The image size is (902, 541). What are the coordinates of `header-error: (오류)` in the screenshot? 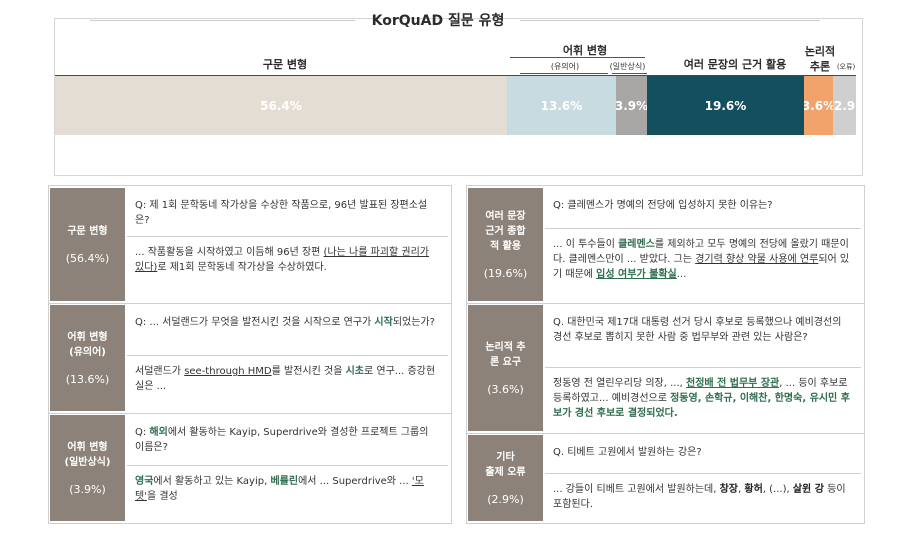 It's located at (846, 67).